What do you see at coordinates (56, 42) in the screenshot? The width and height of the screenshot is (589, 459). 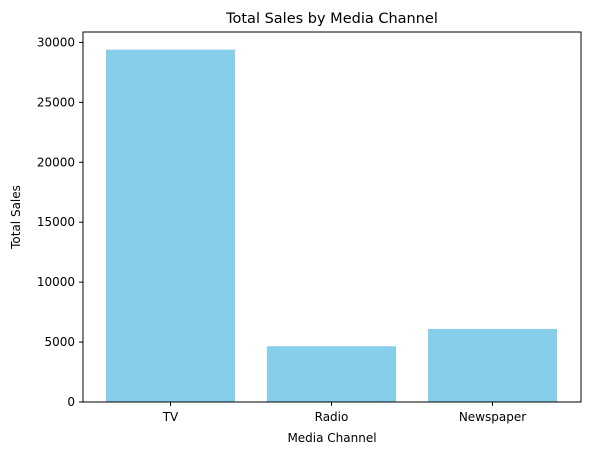 I see `y-tick-label: 30000` at bounding box center [56, 42].